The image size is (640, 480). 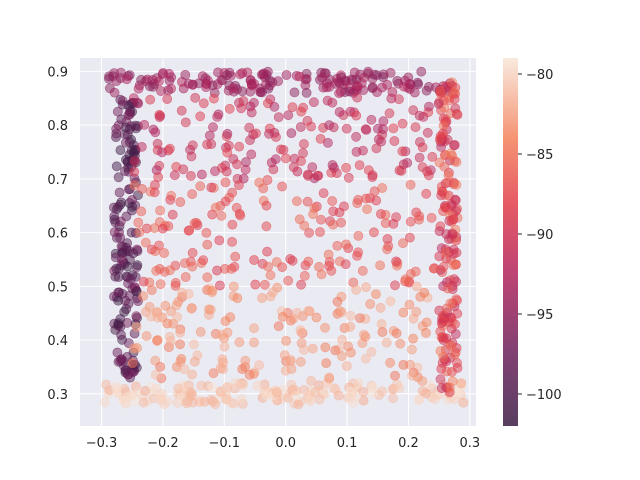 What do you see at coordinates (102, 443) in the screenshot?
I see `x-tick-label: −0.3` at bounding box center [102, 443].